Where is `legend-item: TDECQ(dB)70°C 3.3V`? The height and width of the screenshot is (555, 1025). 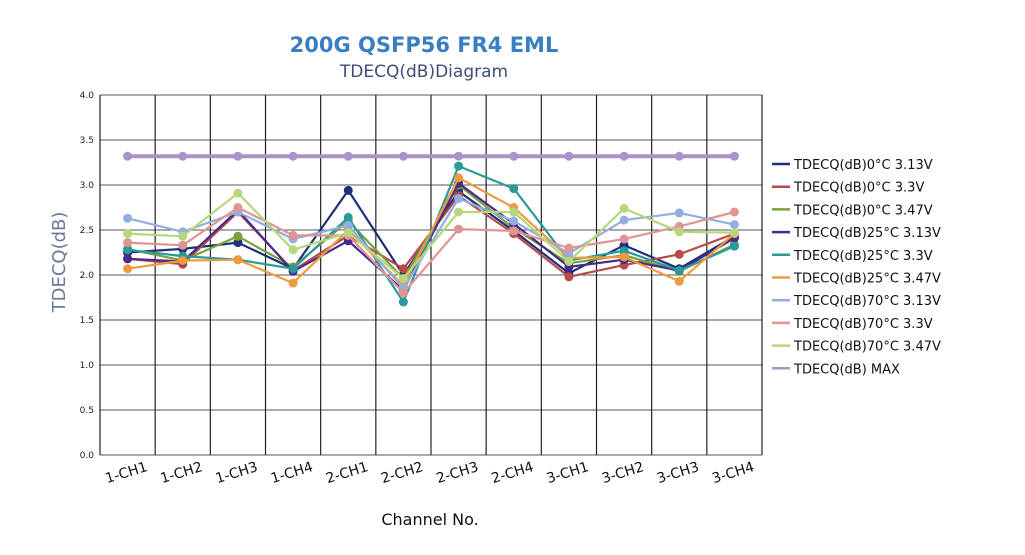 legend-item: TDECQ(dB)70°C 3.3V is located at coordinates (852, 324).